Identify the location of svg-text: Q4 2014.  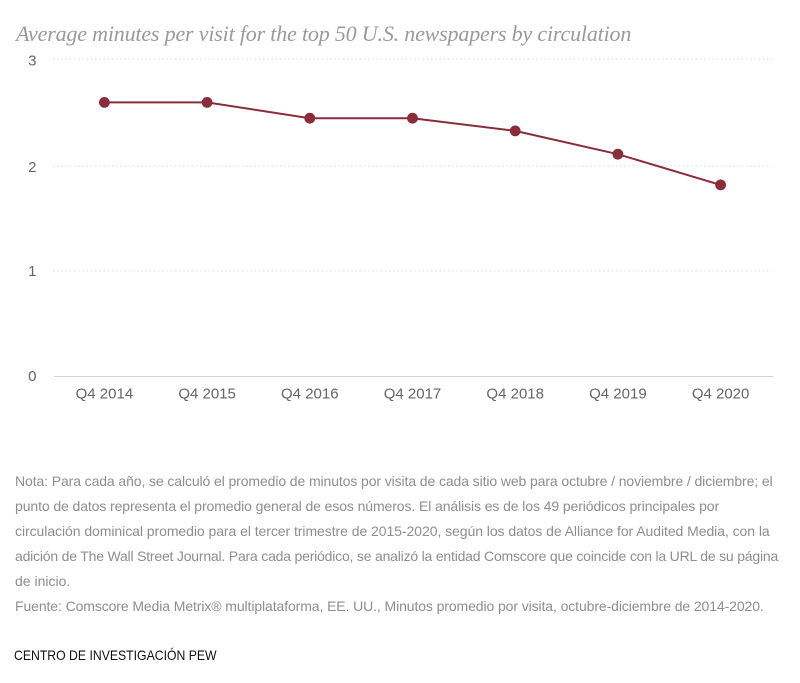
(105, 394).